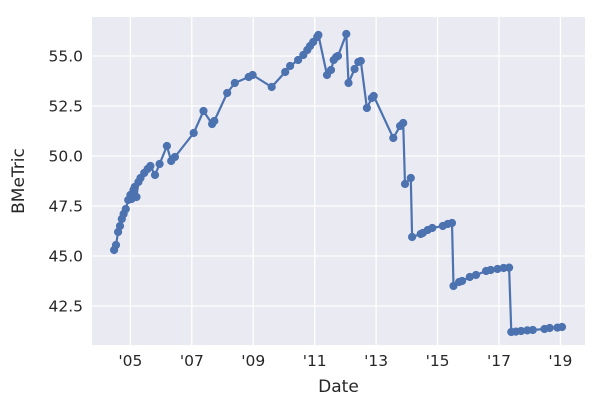 Image resolution: width=600 pixels, height=420 pixels. Describe the element at coordinates (65, 57) in the screenshot. I see `y-tick-label: 55.0` at that location.